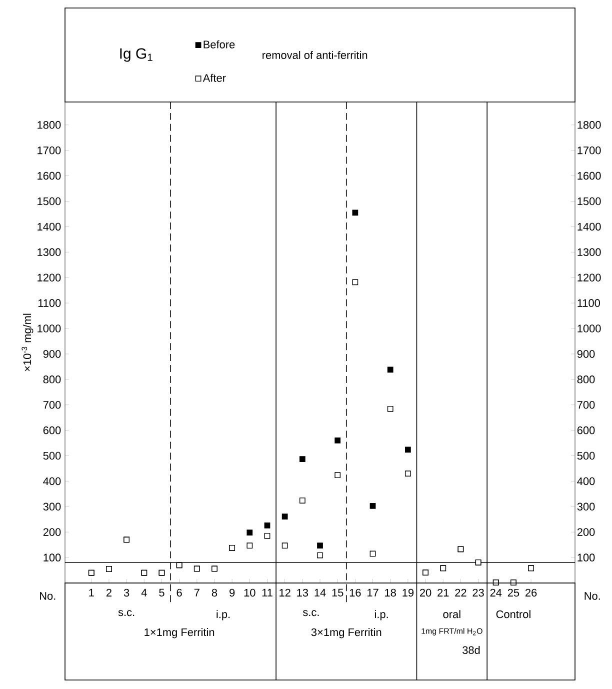  What do you see at coordinates (250, 592) in the screenshot?
I see `x-tick-label: 10` at bounding box center [250, 592].